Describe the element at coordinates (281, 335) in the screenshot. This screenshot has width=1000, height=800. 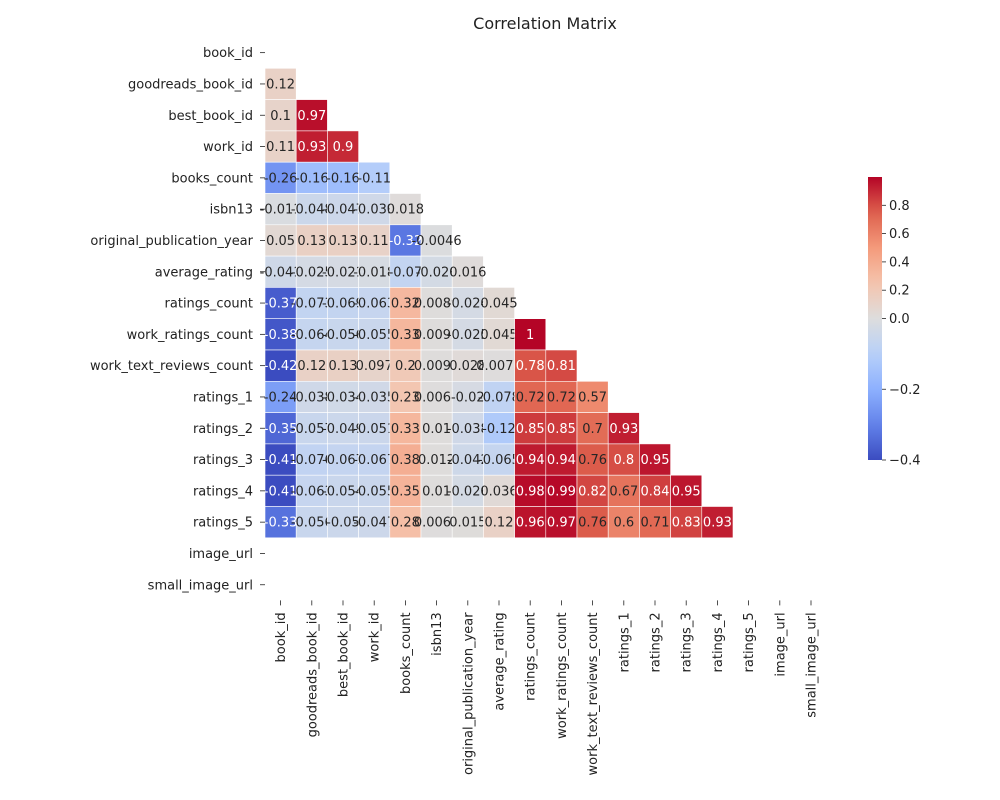
I see `cell-value-label: -0.38` at that location.